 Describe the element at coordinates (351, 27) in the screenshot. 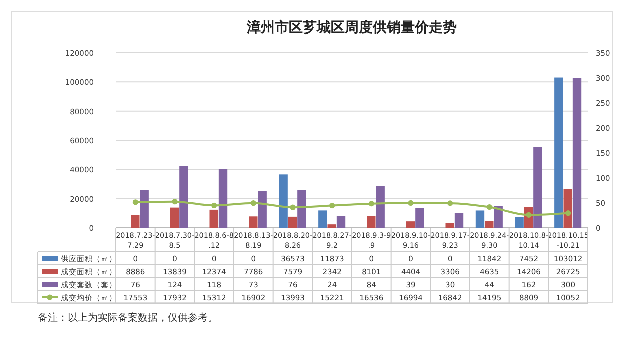

I see `chart-title: 漳州市区芗城区周度供销量价走势` at that location.